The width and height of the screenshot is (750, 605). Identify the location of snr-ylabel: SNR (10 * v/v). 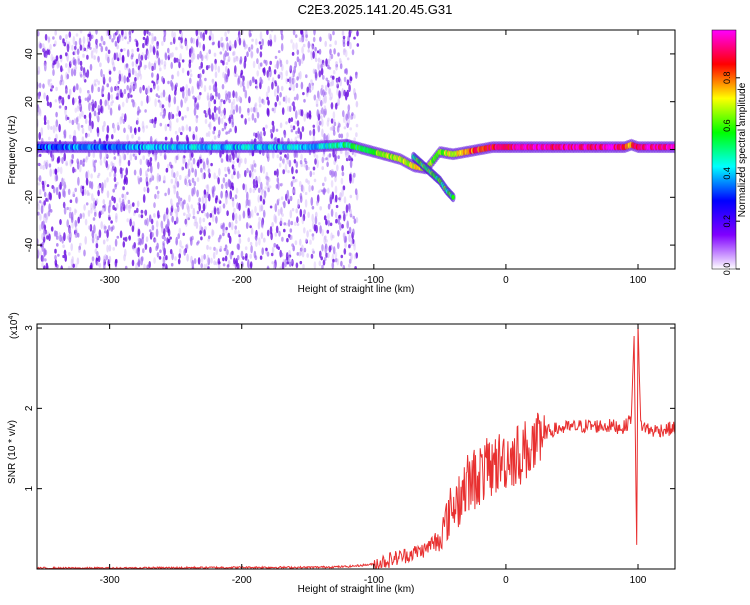
(12, 452).